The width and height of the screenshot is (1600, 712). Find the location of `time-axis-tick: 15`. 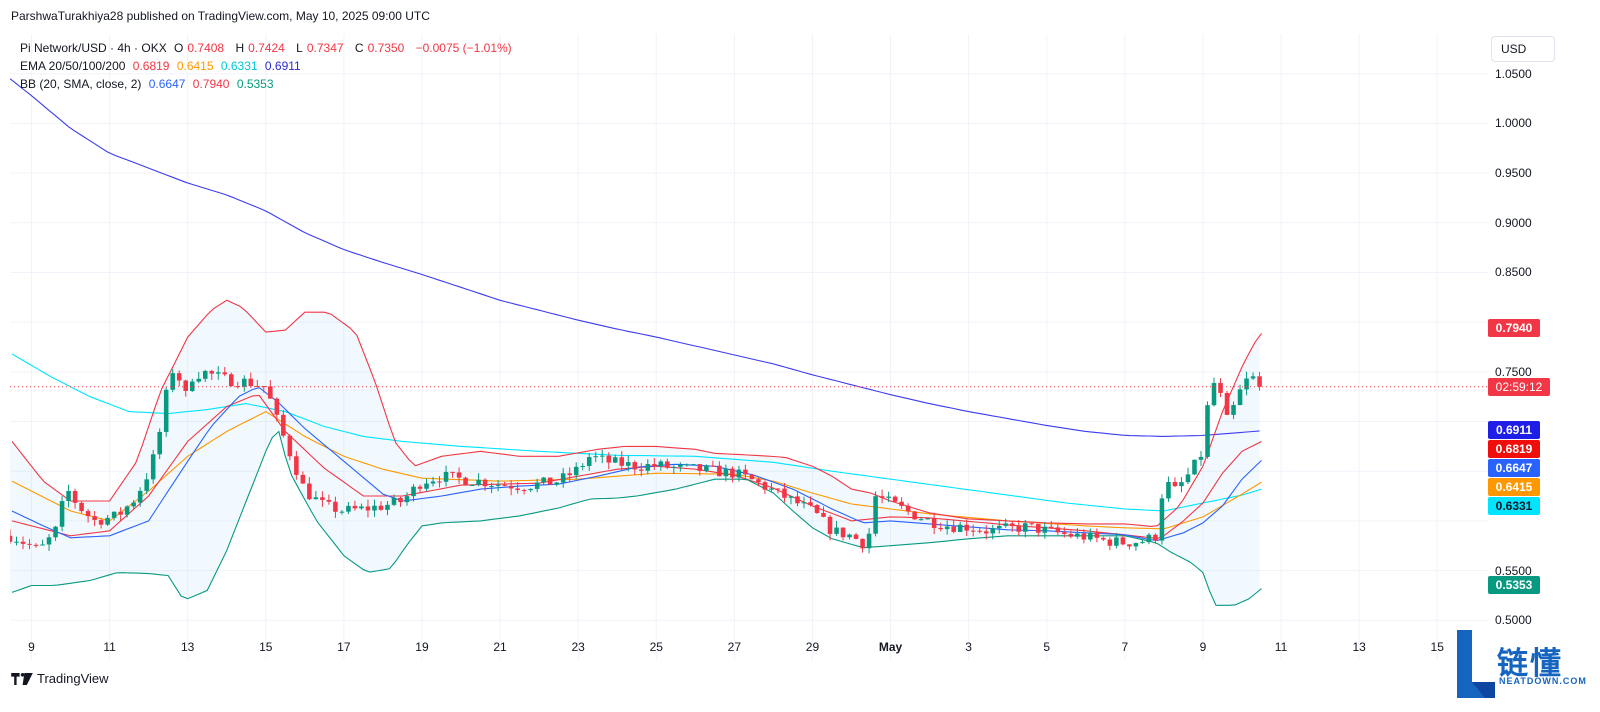

time-axis-tick: 15 is located at coordinates (266, 647).